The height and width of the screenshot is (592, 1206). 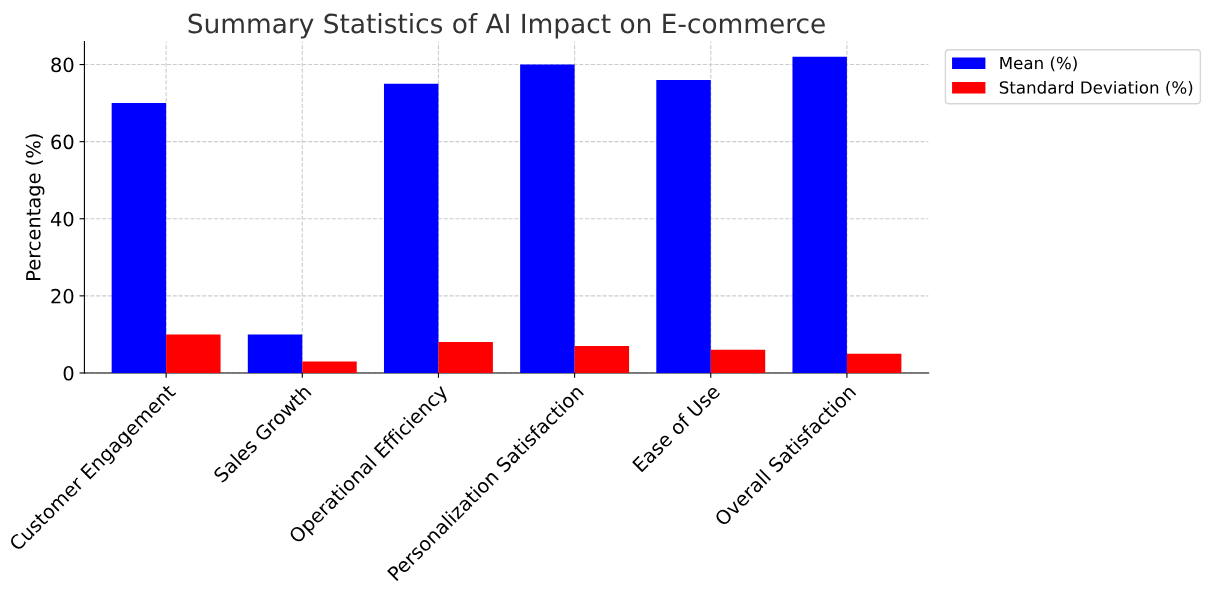 I want to click on legend-label: Mean (%), so click(x=1038, y=64).